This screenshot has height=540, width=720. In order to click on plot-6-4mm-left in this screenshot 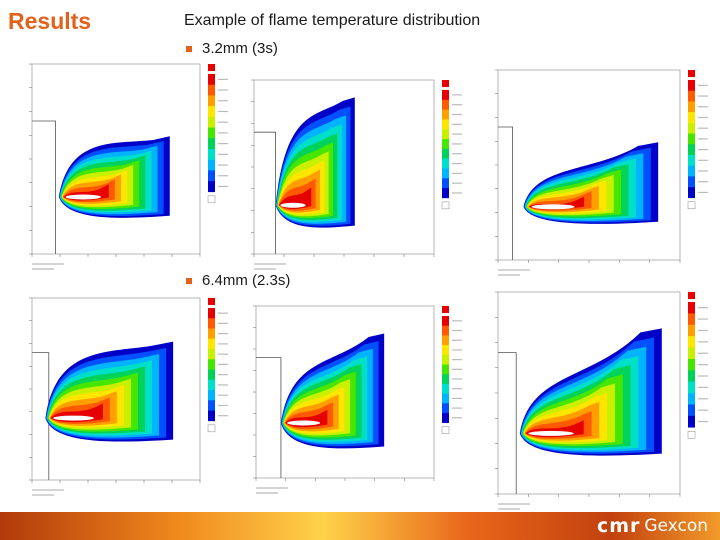, I will do `click(128, 396)`.